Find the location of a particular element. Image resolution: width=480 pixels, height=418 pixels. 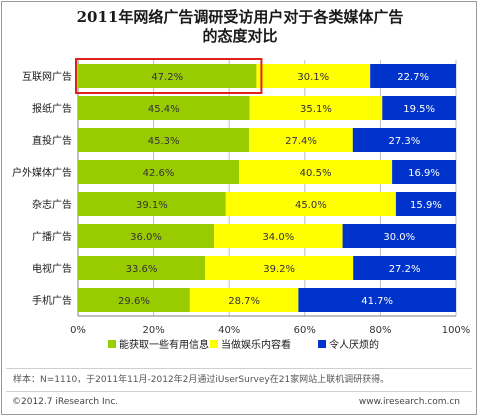

data-label: 42.6% is located at coordinates (159, 173).